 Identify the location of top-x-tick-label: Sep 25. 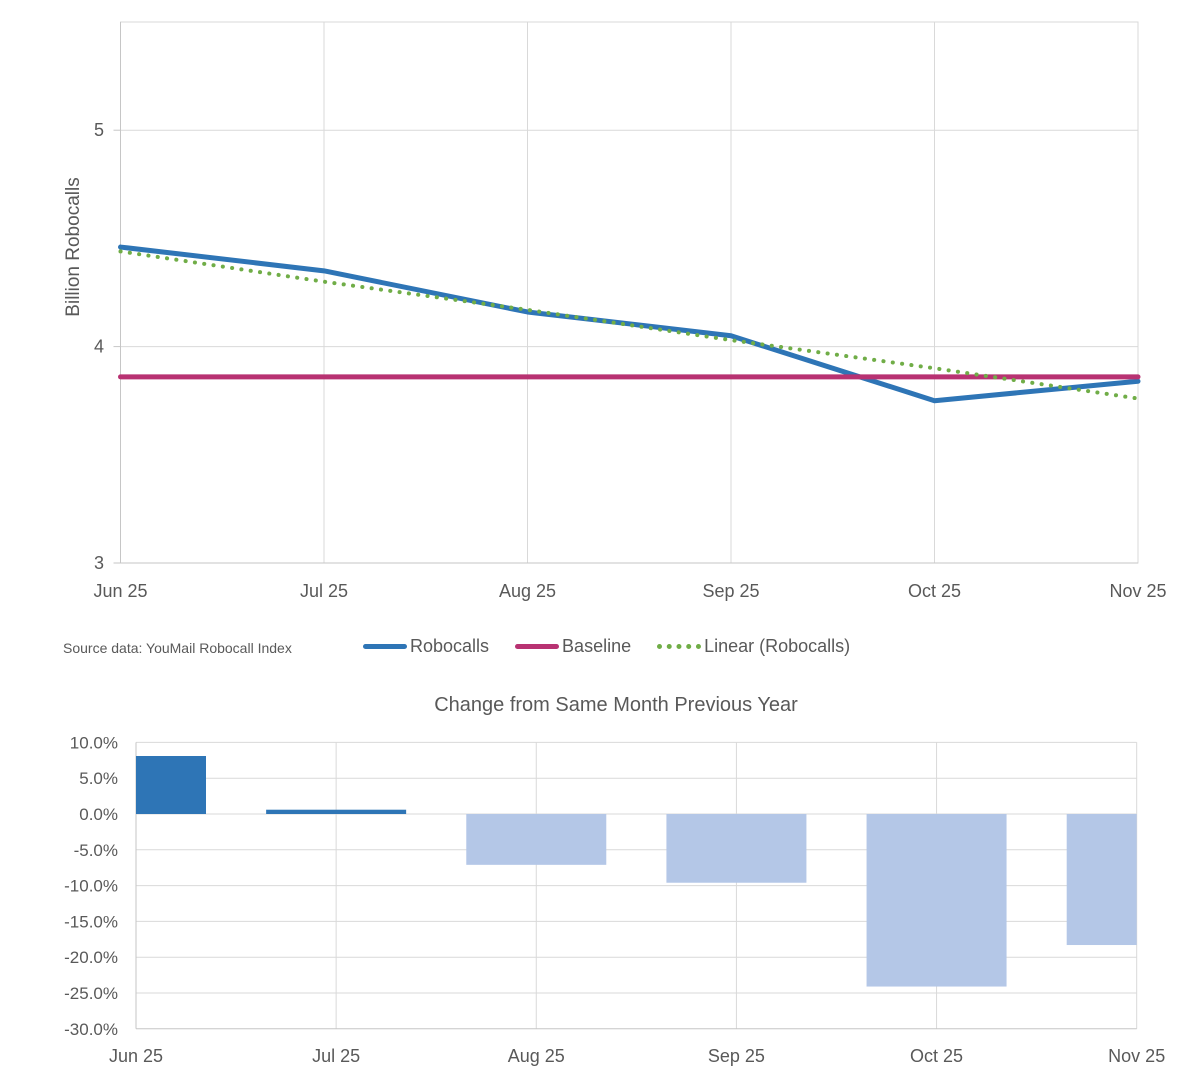
(730, 591).